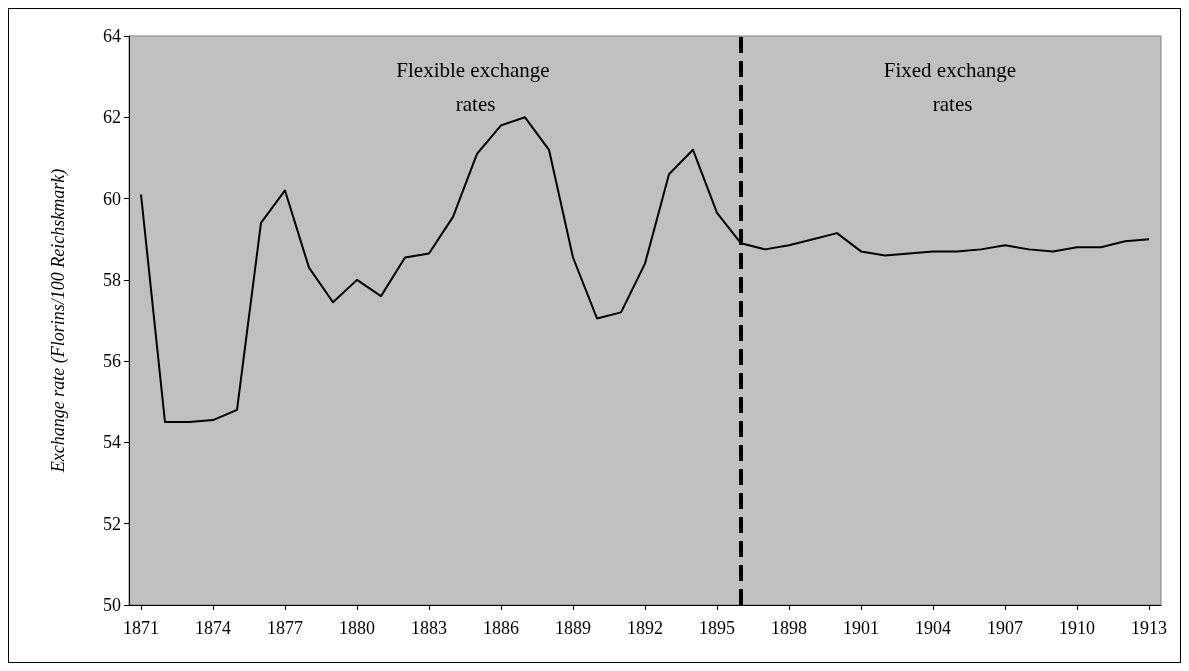  What do you see at coordinates (573, 628) in the screenshot?
I see `x-tick-label: 1889` at bounding box center [573, 628].